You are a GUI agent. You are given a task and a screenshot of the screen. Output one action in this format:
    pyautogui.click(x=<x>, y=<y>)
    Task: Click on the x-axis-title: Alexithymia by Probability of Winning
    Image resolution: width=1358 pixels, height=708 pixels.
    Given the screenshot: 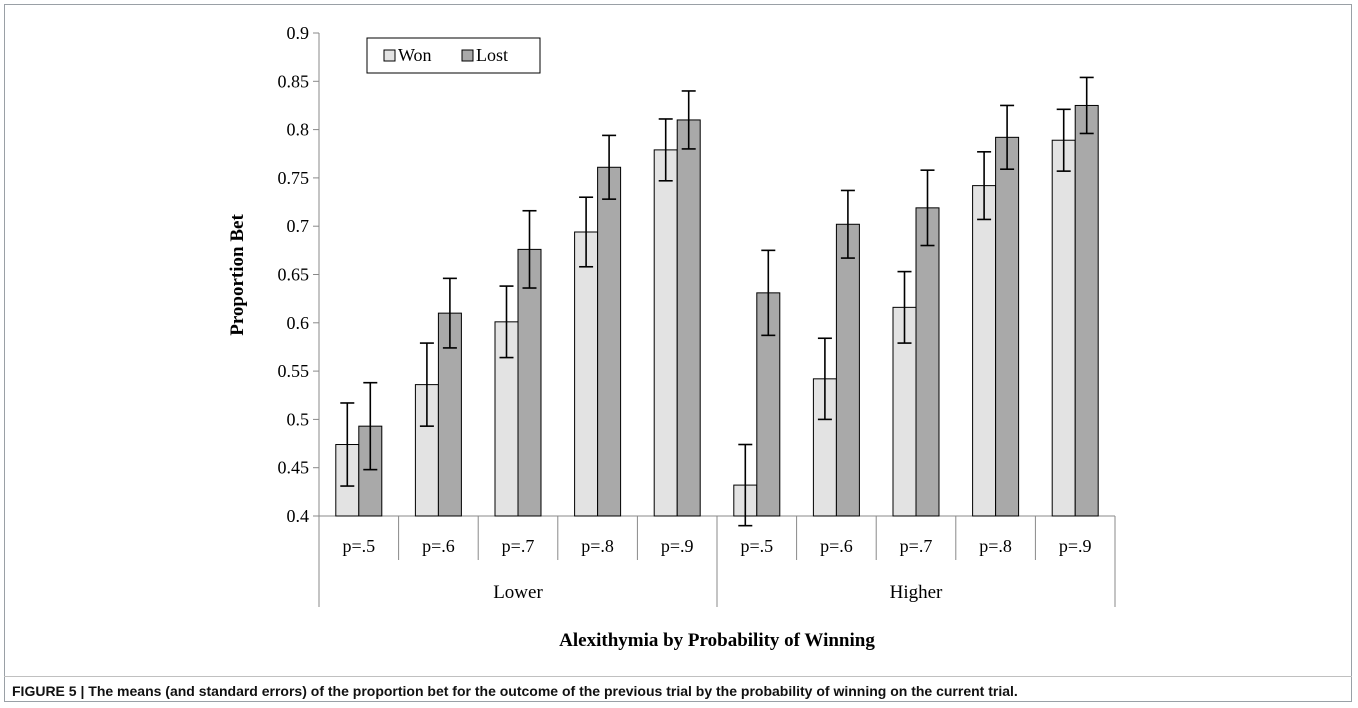 What is the action you would take?
    pyautogui.click(x=717, y=640)
    